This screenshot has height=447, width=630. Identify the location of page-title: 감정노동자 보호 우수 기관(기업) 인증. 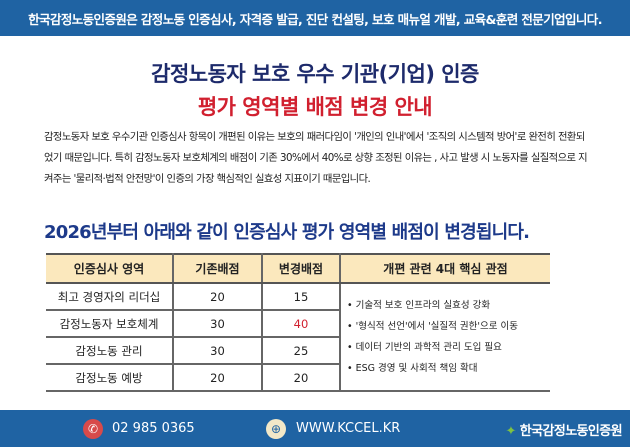
(315, 74).